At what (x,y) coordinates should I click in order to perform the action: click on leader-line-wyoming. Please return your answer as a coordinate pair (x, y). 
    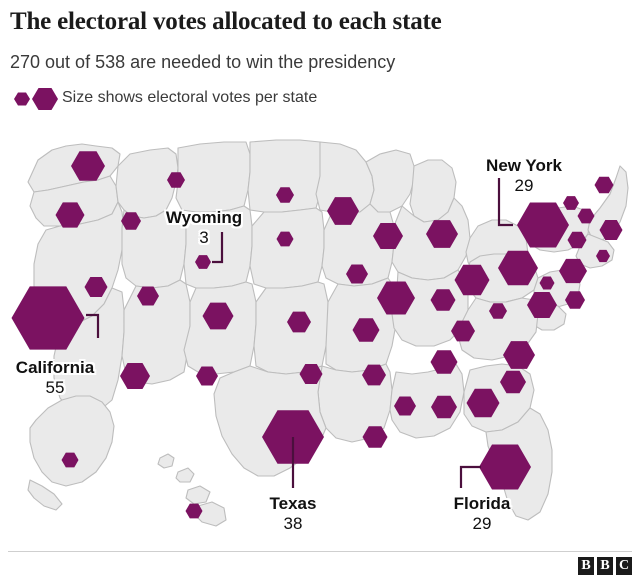
    Looking at the image, I should click on (218, 248).